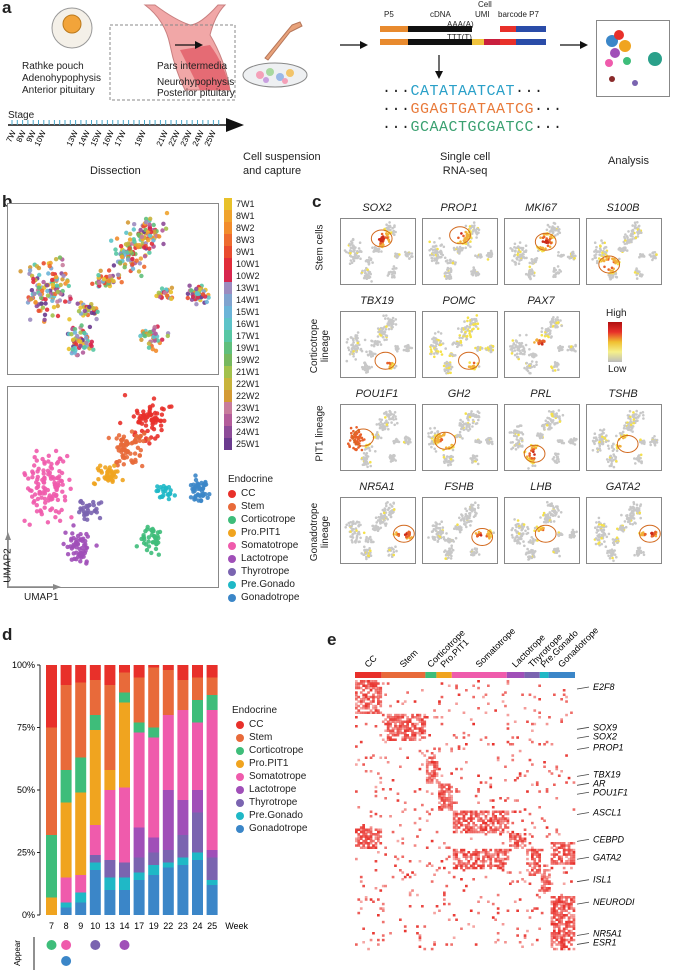 The width and height of the screenshot is (685, 970). What do you see at coordinates (544, 675) in the screenshot?
I see `cluster-bar` at bounding box center [544, 675].